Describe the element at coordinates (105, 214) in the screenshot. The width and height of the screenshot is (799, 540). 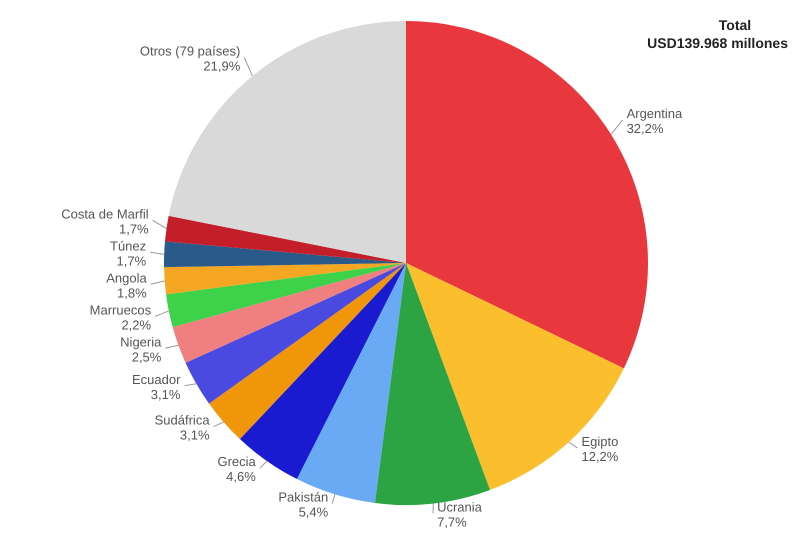
I see `slice-label: Costa de Marfil` at that location.